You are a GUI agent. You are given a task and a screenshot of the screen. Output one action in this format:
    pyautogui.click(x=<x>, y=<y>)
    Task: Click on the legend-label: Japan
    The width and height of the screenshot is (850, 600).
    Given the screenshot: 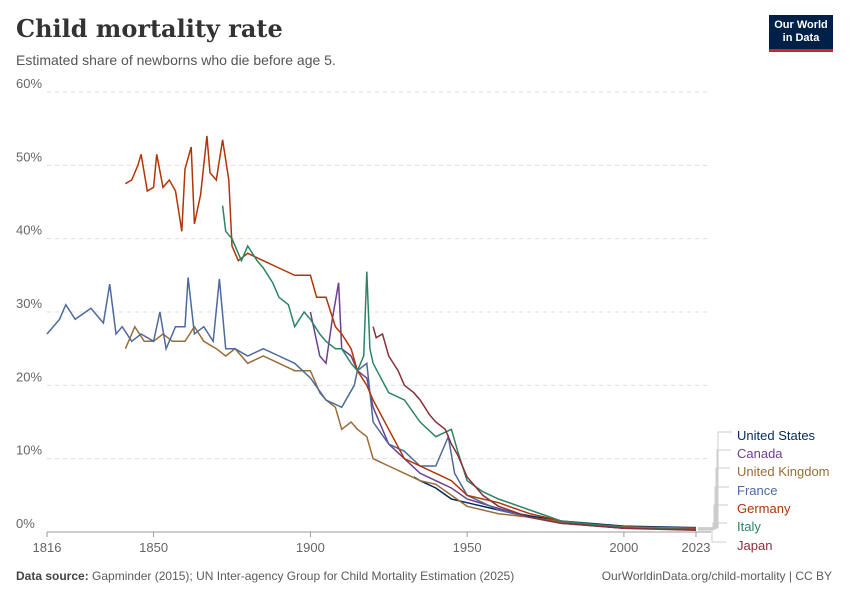 What is the action you would take?
    pyautogui.click(x=754, y=545)
    